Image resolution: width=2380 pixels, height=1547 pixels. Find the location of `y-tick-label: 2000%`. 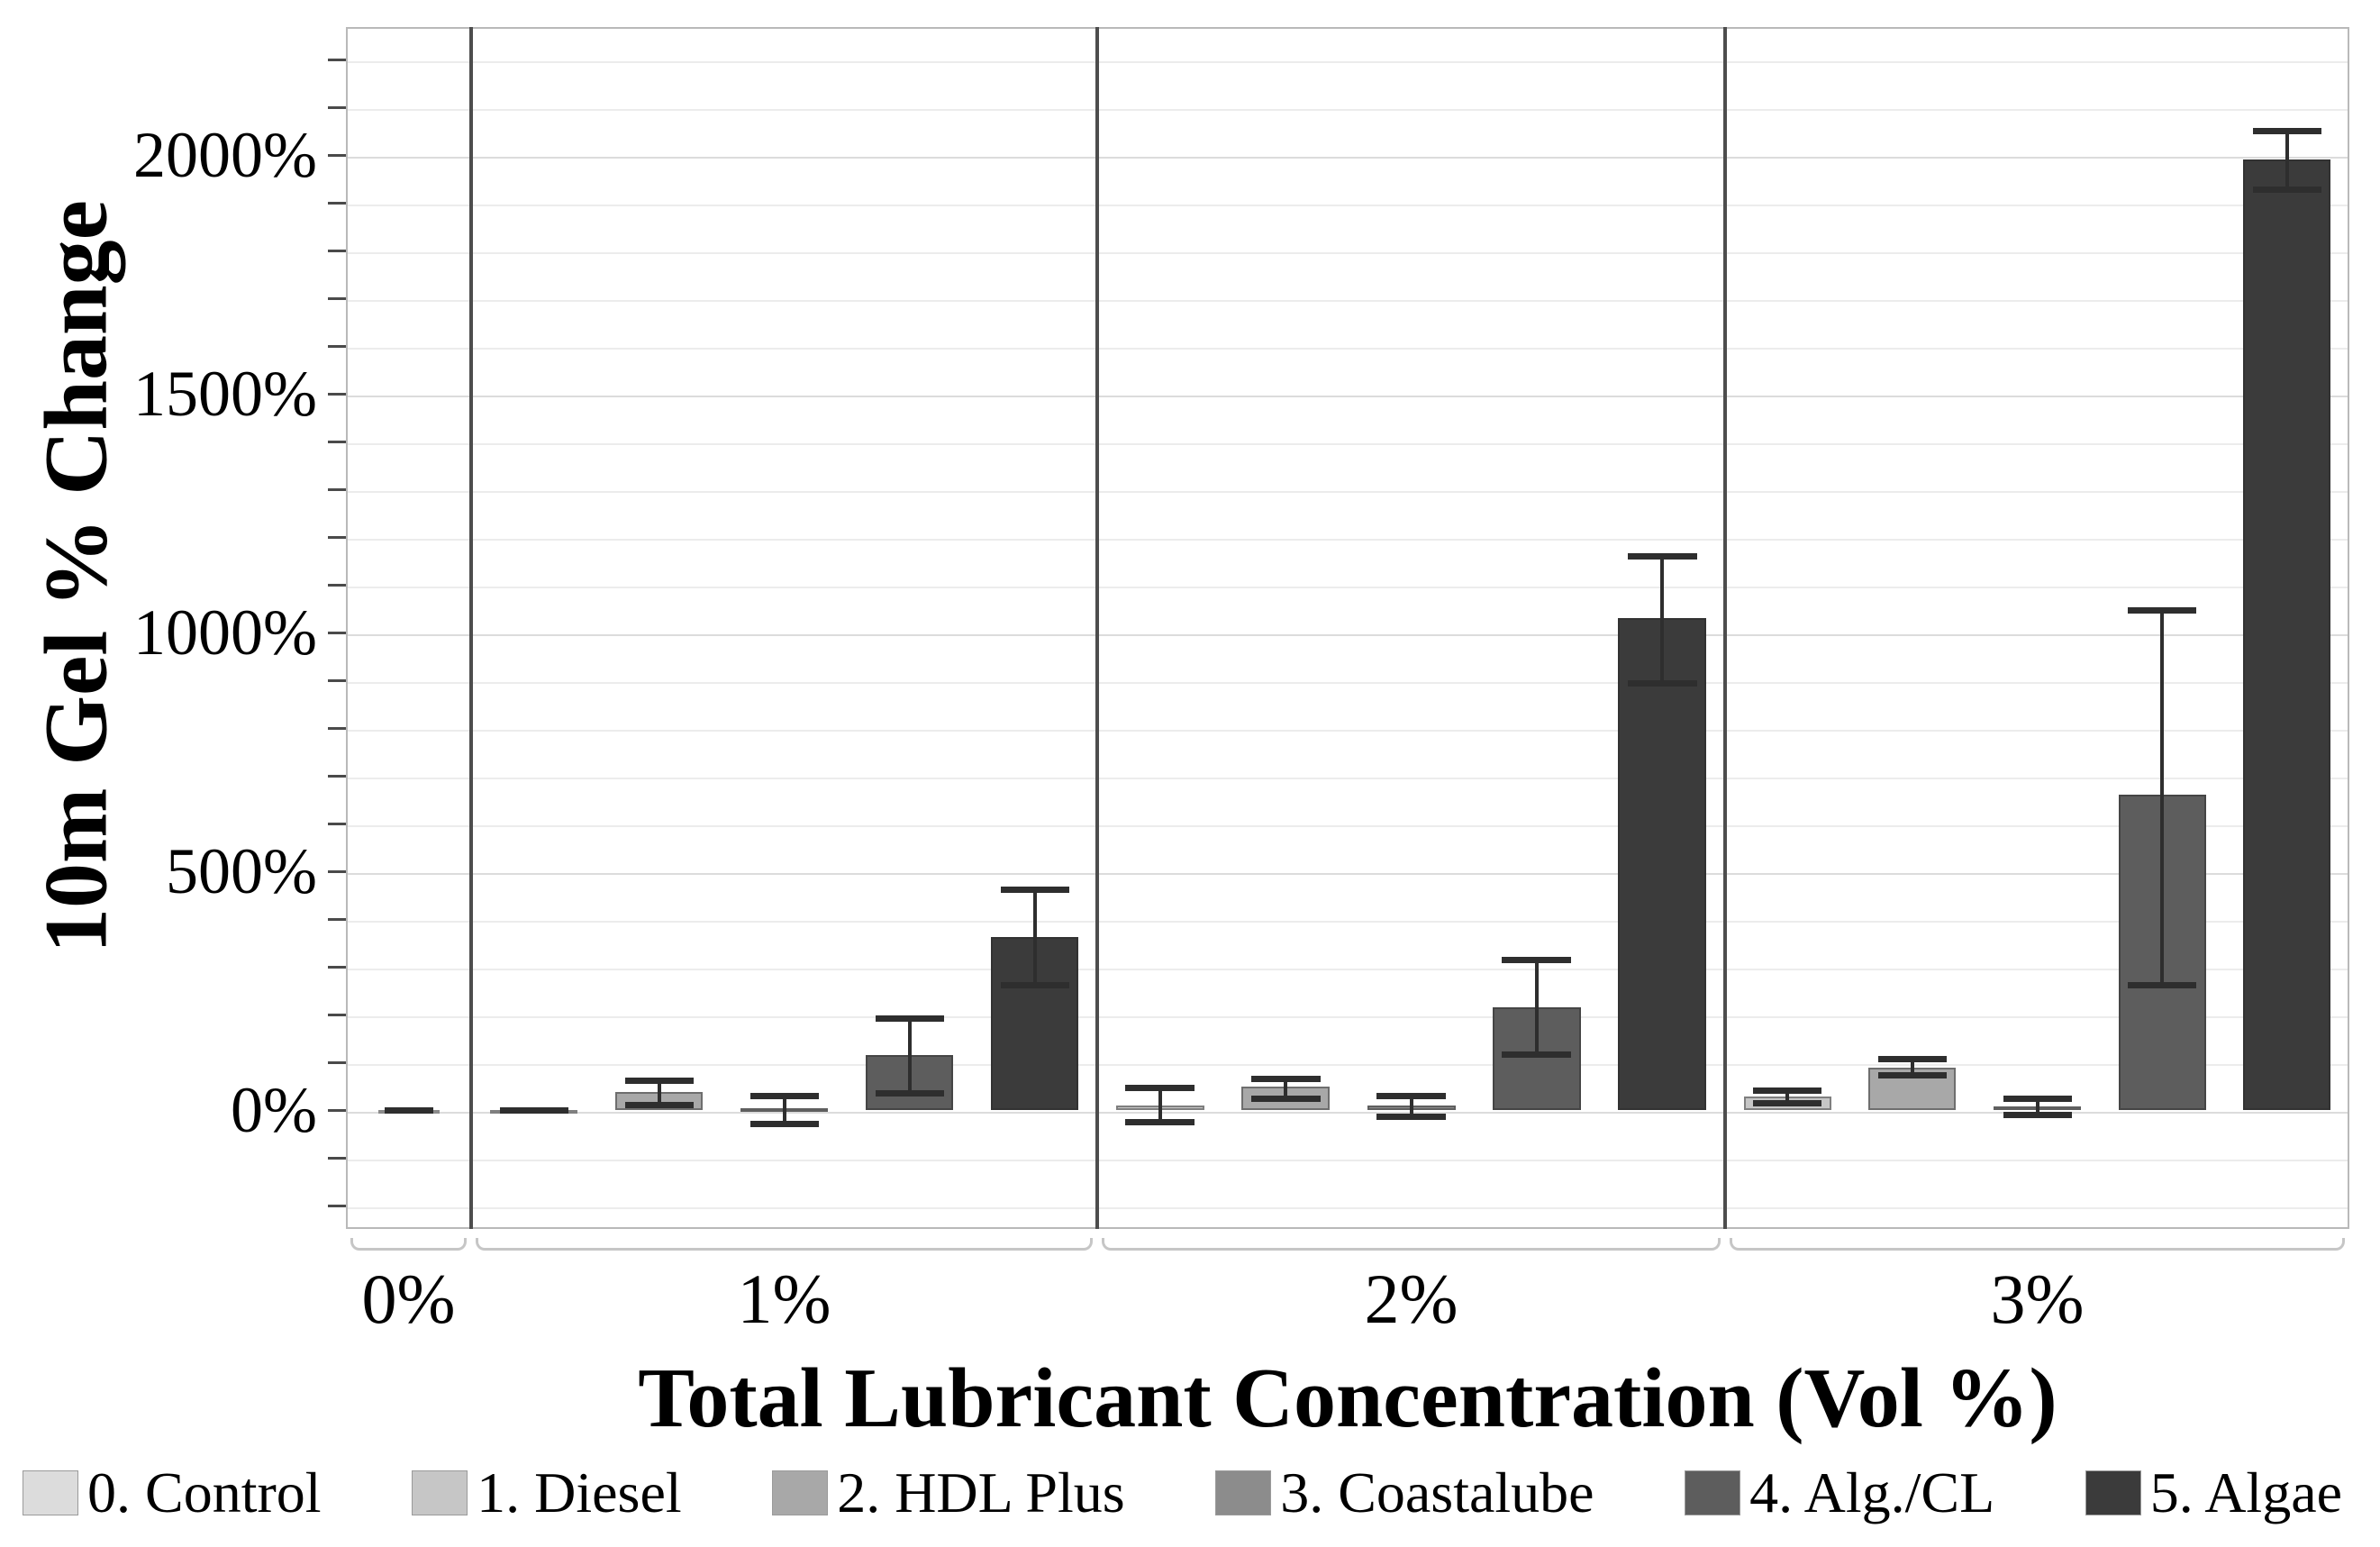

y-tick-label: 2000% is located at coordinates (225, 155).